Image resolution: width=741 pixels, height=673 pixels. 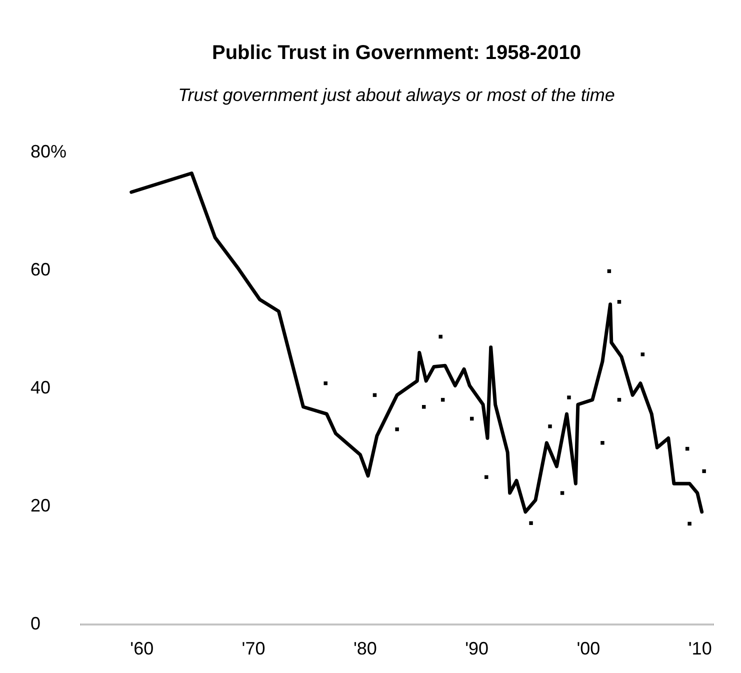 I want to click on chart-subtitle: Trust government just about always or most of the time, so click(x=396, y=95).